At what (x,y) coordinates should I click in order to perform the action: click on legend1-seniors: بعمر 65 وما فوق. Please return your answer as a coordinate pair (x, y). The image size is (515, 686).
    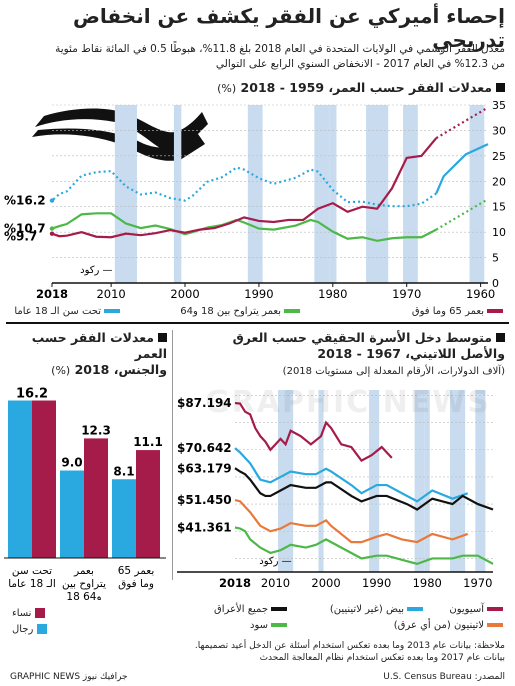
    Looking at the image, I should click on (457, 311).